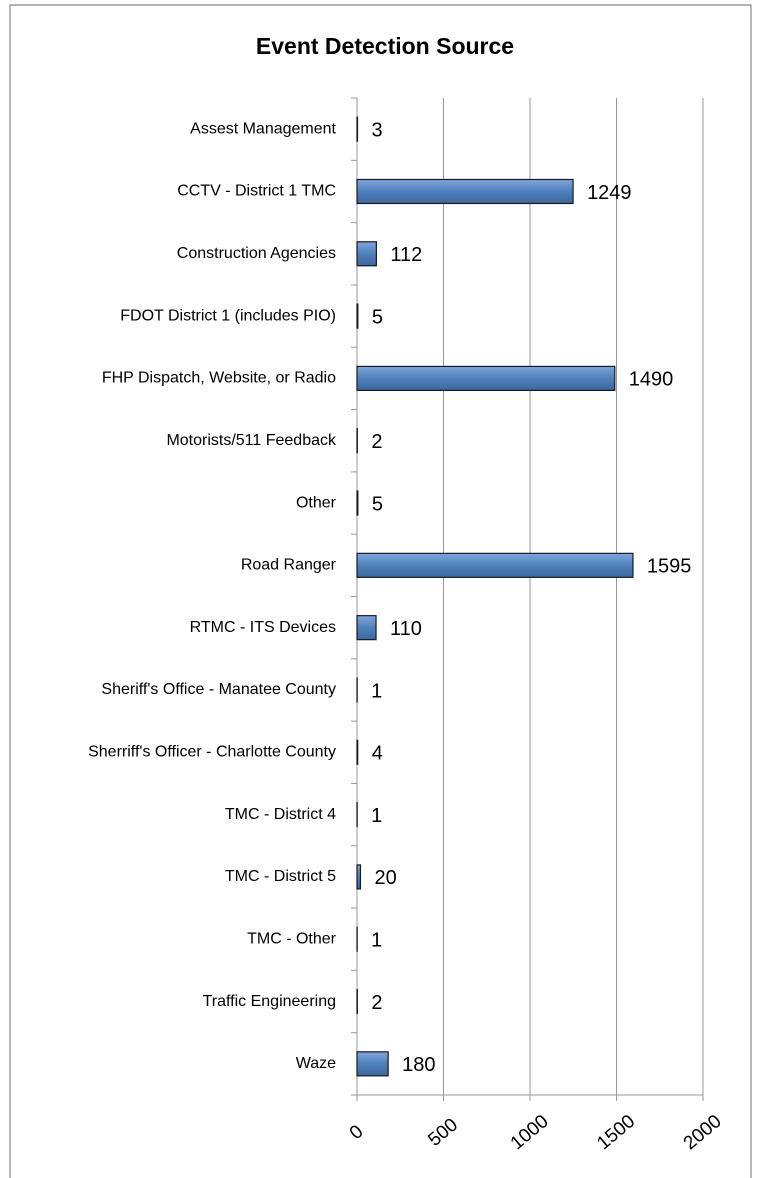 Image resolution: width=760 pixels, height=1178 pixels. I want to click on value-label: 110, so click(406, 629).